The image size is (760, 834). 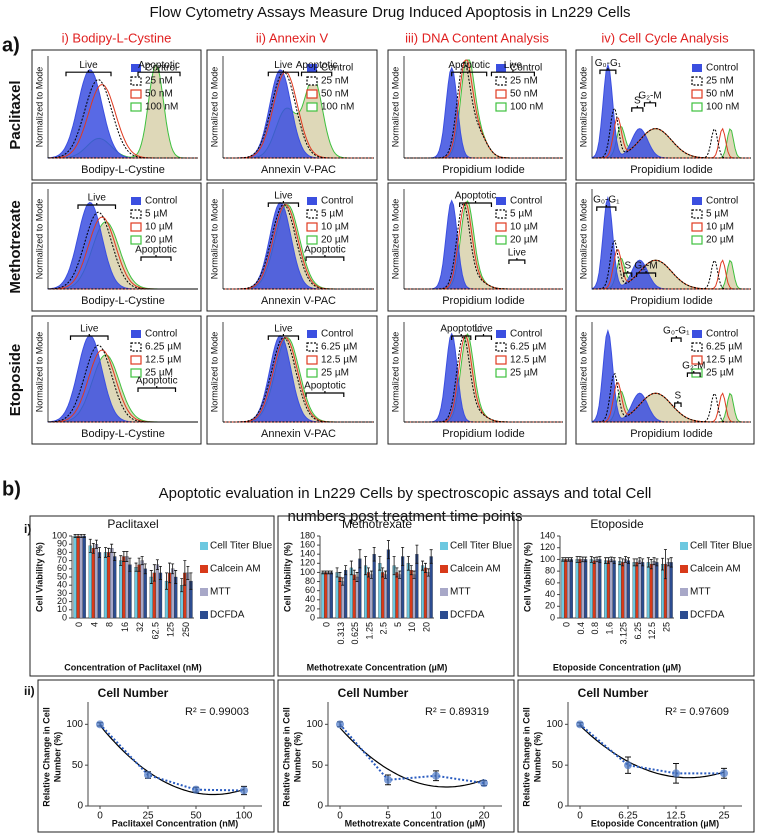 I want to click on panel-label: b), so click(x=11, y=489).